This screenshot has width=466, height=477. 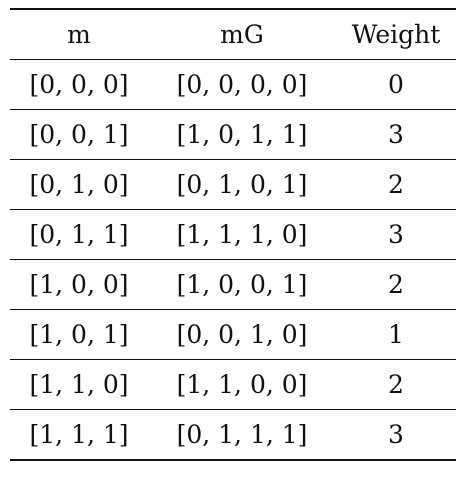 What do you see at coordinates (396, 34) in the screenshot?
I see `header-weight: Weight` at bounding box center [396, 34].